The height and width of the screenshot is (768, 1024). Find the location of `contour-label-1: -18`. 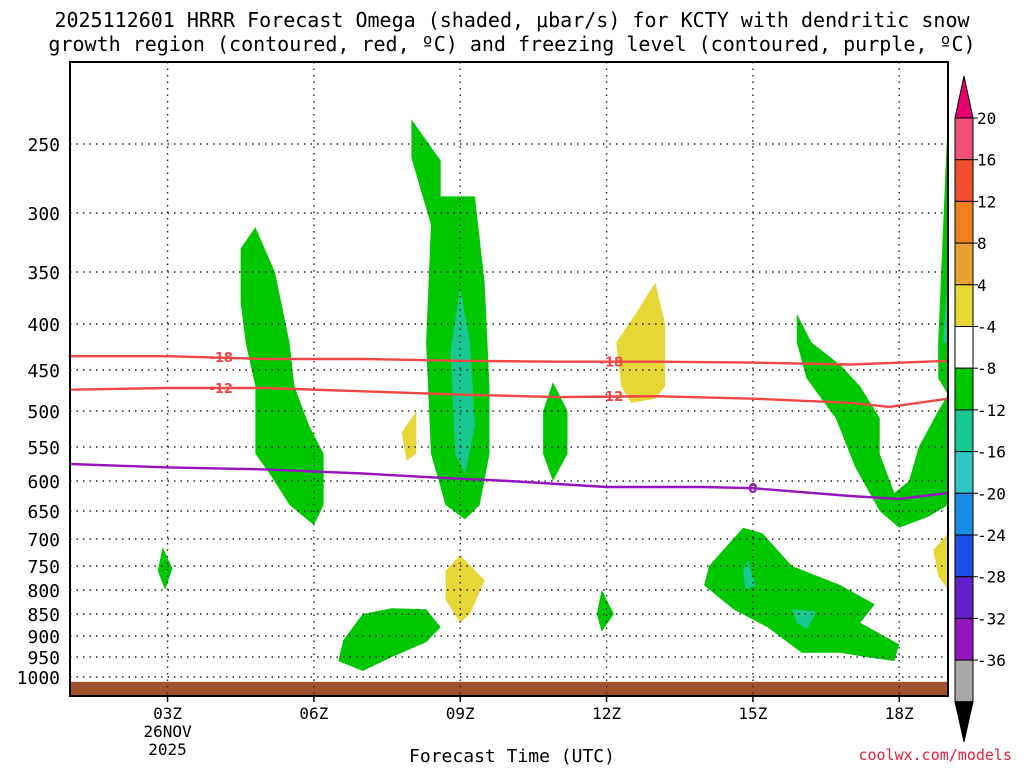

contour-label-1: -18 is located at coordinates (612, 363).